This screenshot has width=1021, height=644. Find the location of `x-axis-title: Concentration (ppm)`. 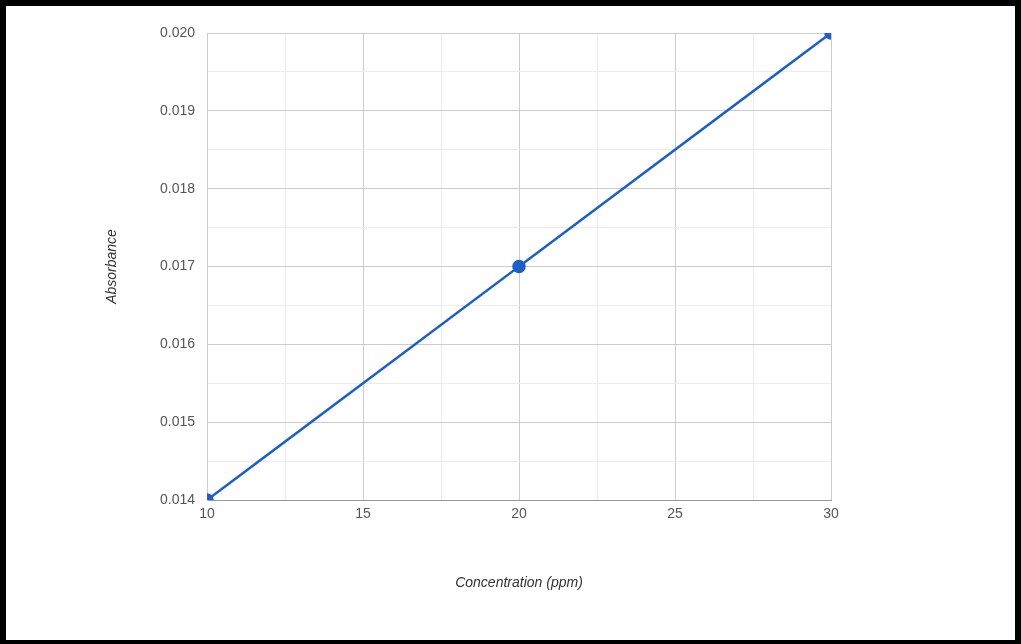

x-axis-title: Concentration (ppm) is located at coordinates (519, 582).